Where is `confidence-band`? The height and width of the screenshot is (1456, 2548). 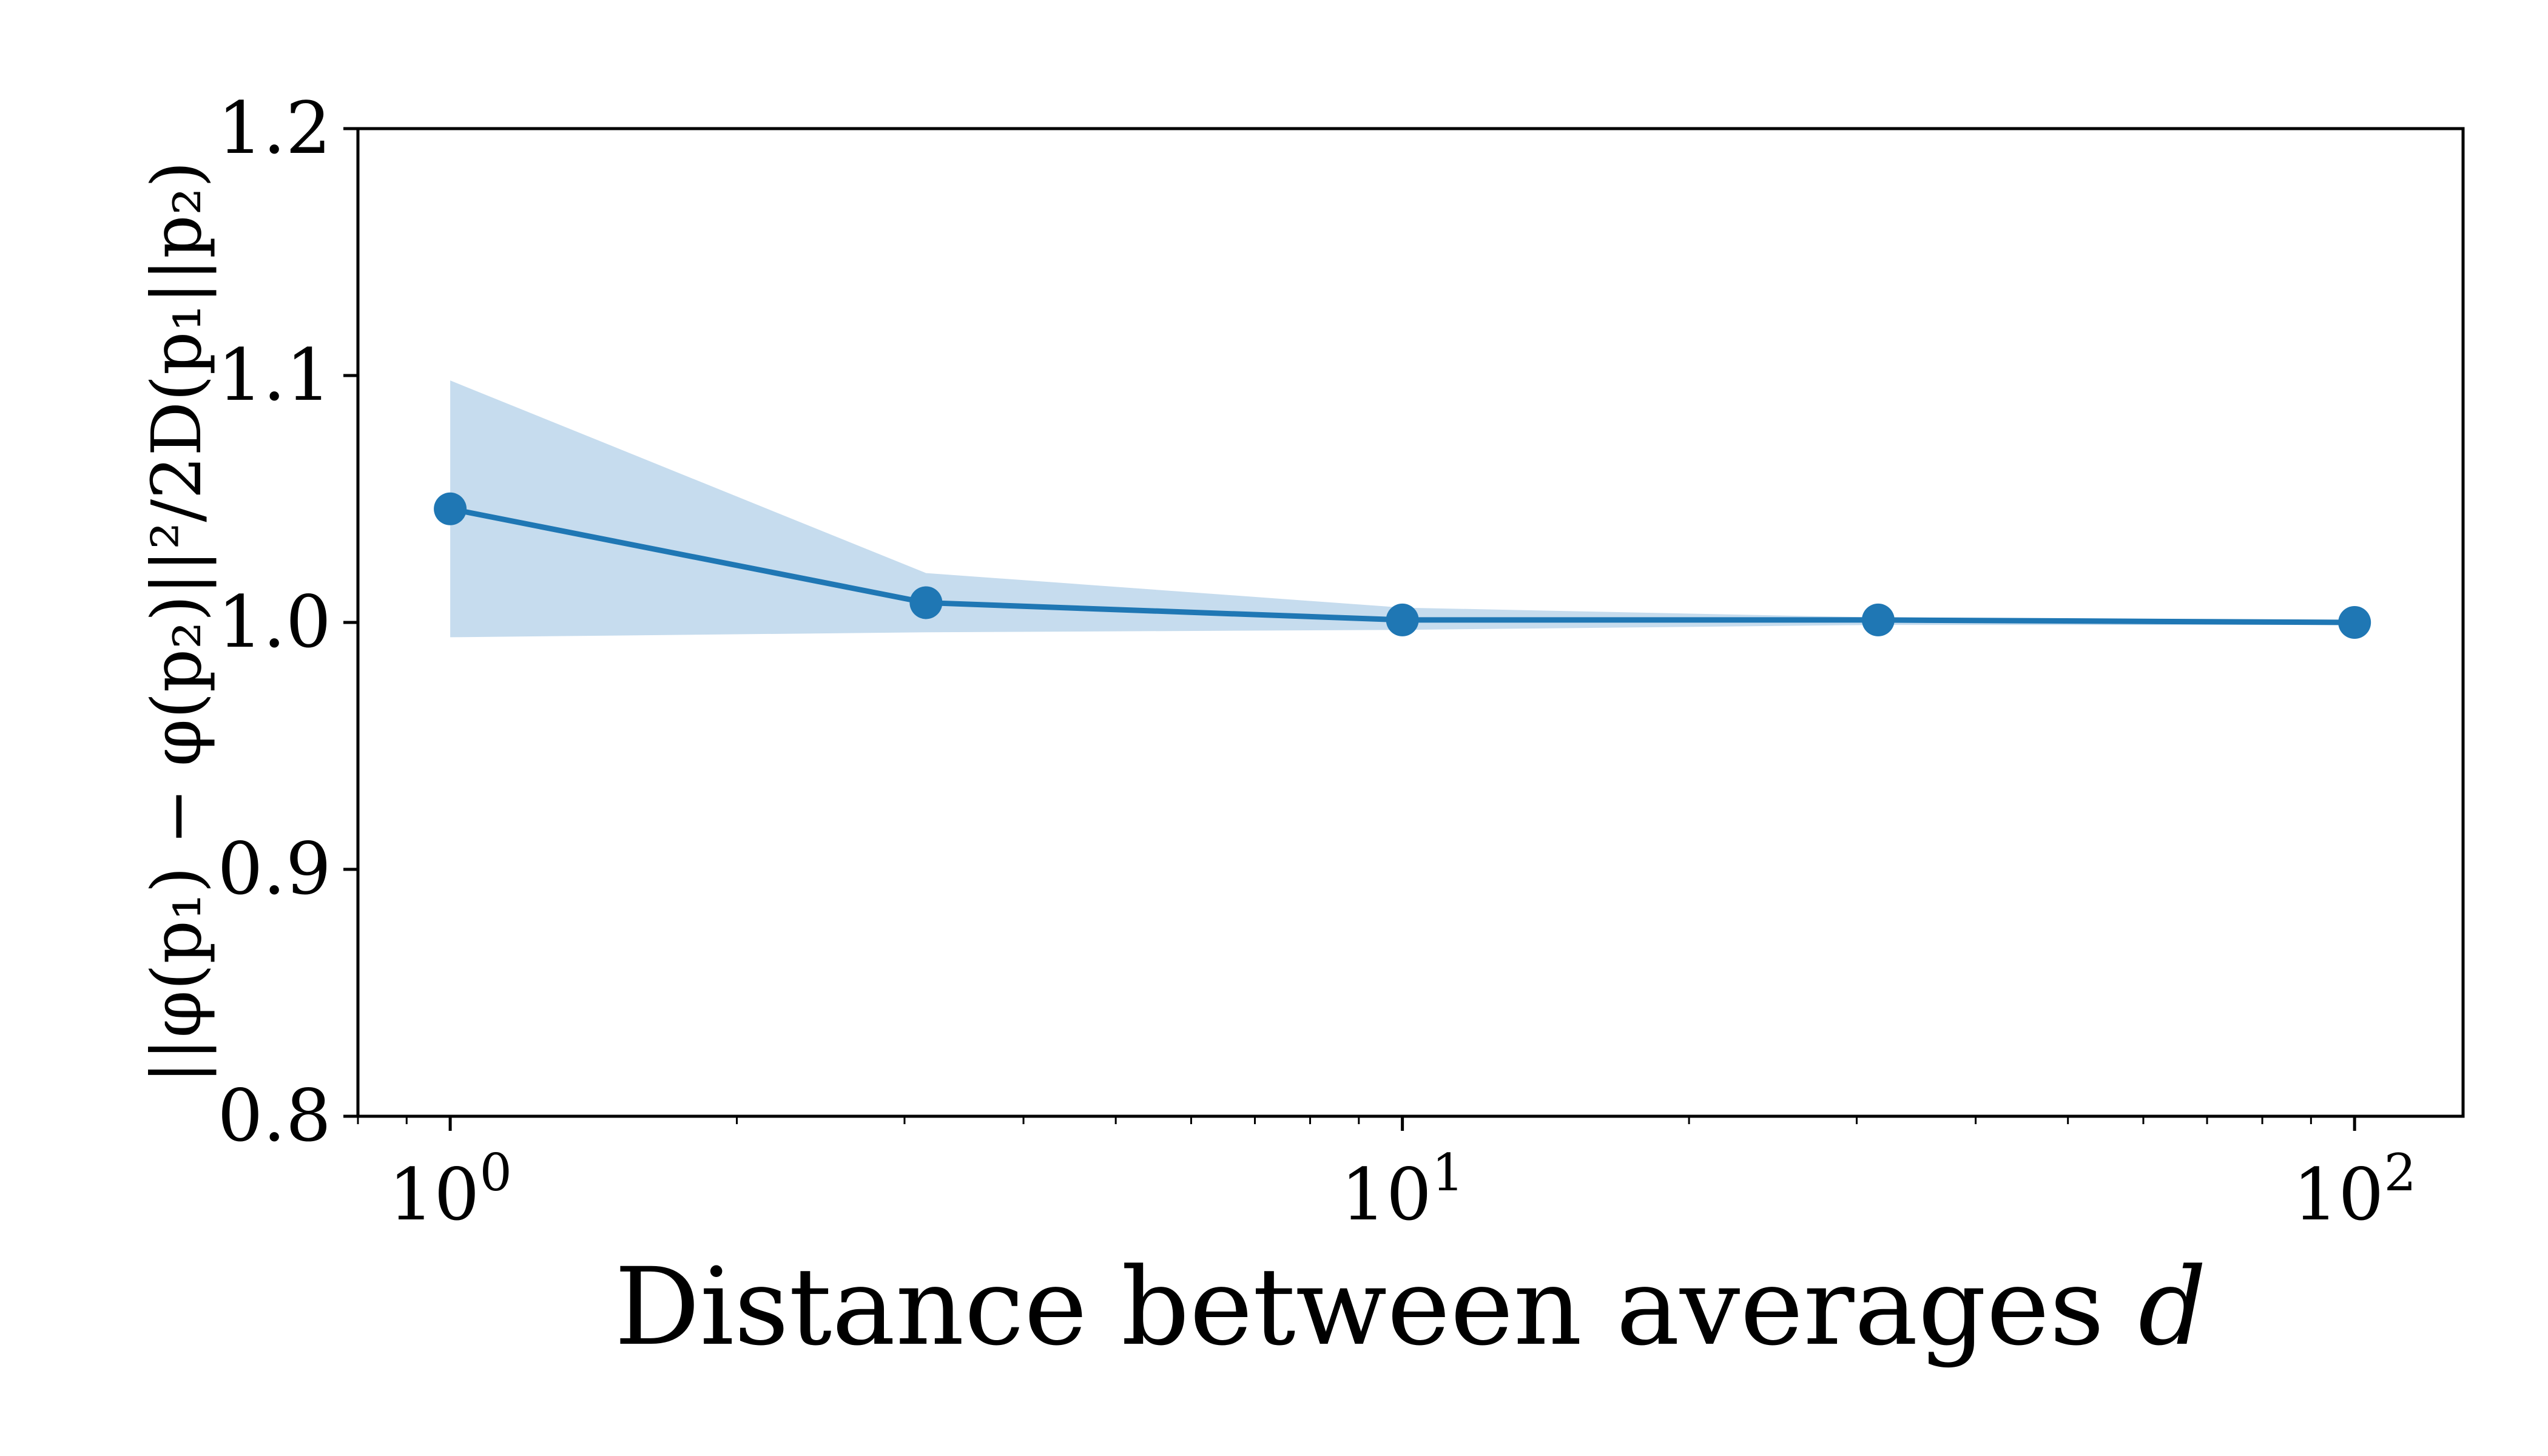
confidence-band is located at coordinates (1402, 509).